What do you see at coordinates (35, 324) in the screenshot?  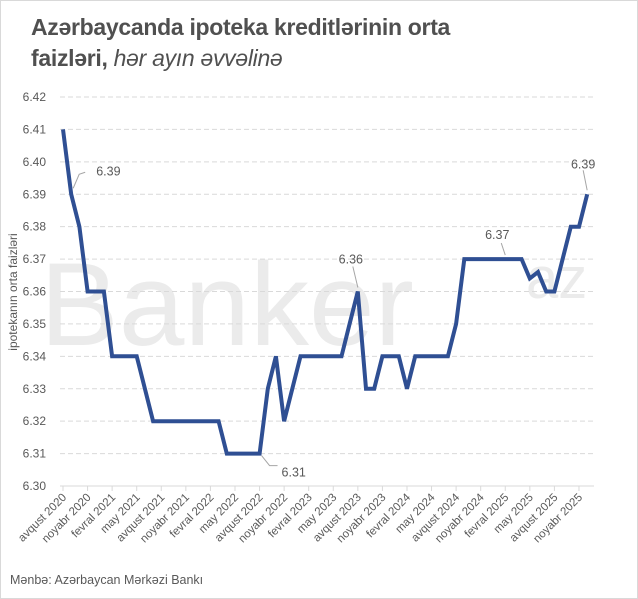 I see `y-tick-label: 6.35` at bounding box center [35, 324].